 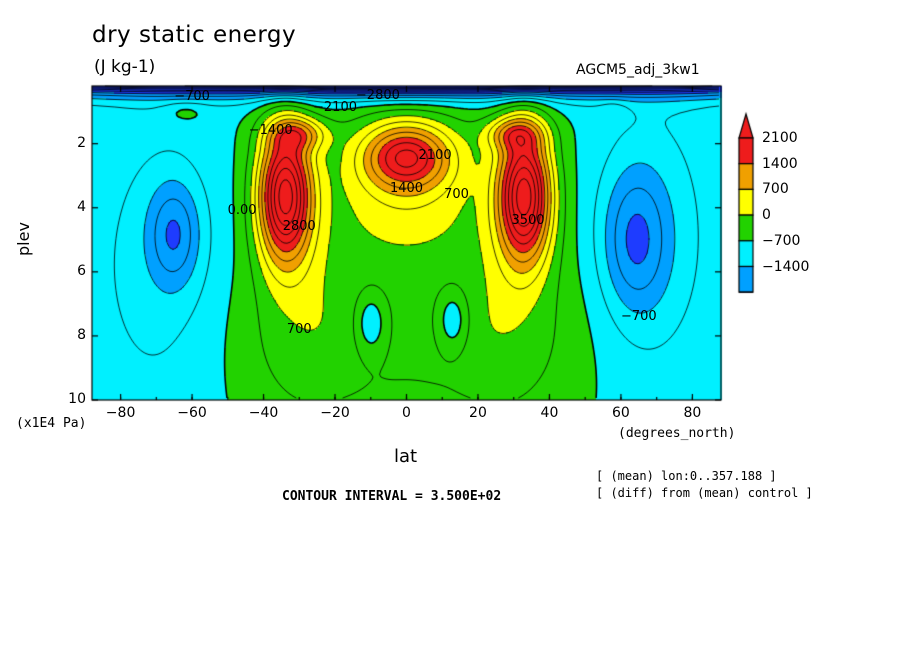 What do you see at coordinates (780, 138) in the screenshot?
I see `colorbar-label: 2100` at bounding box center [780, 138].